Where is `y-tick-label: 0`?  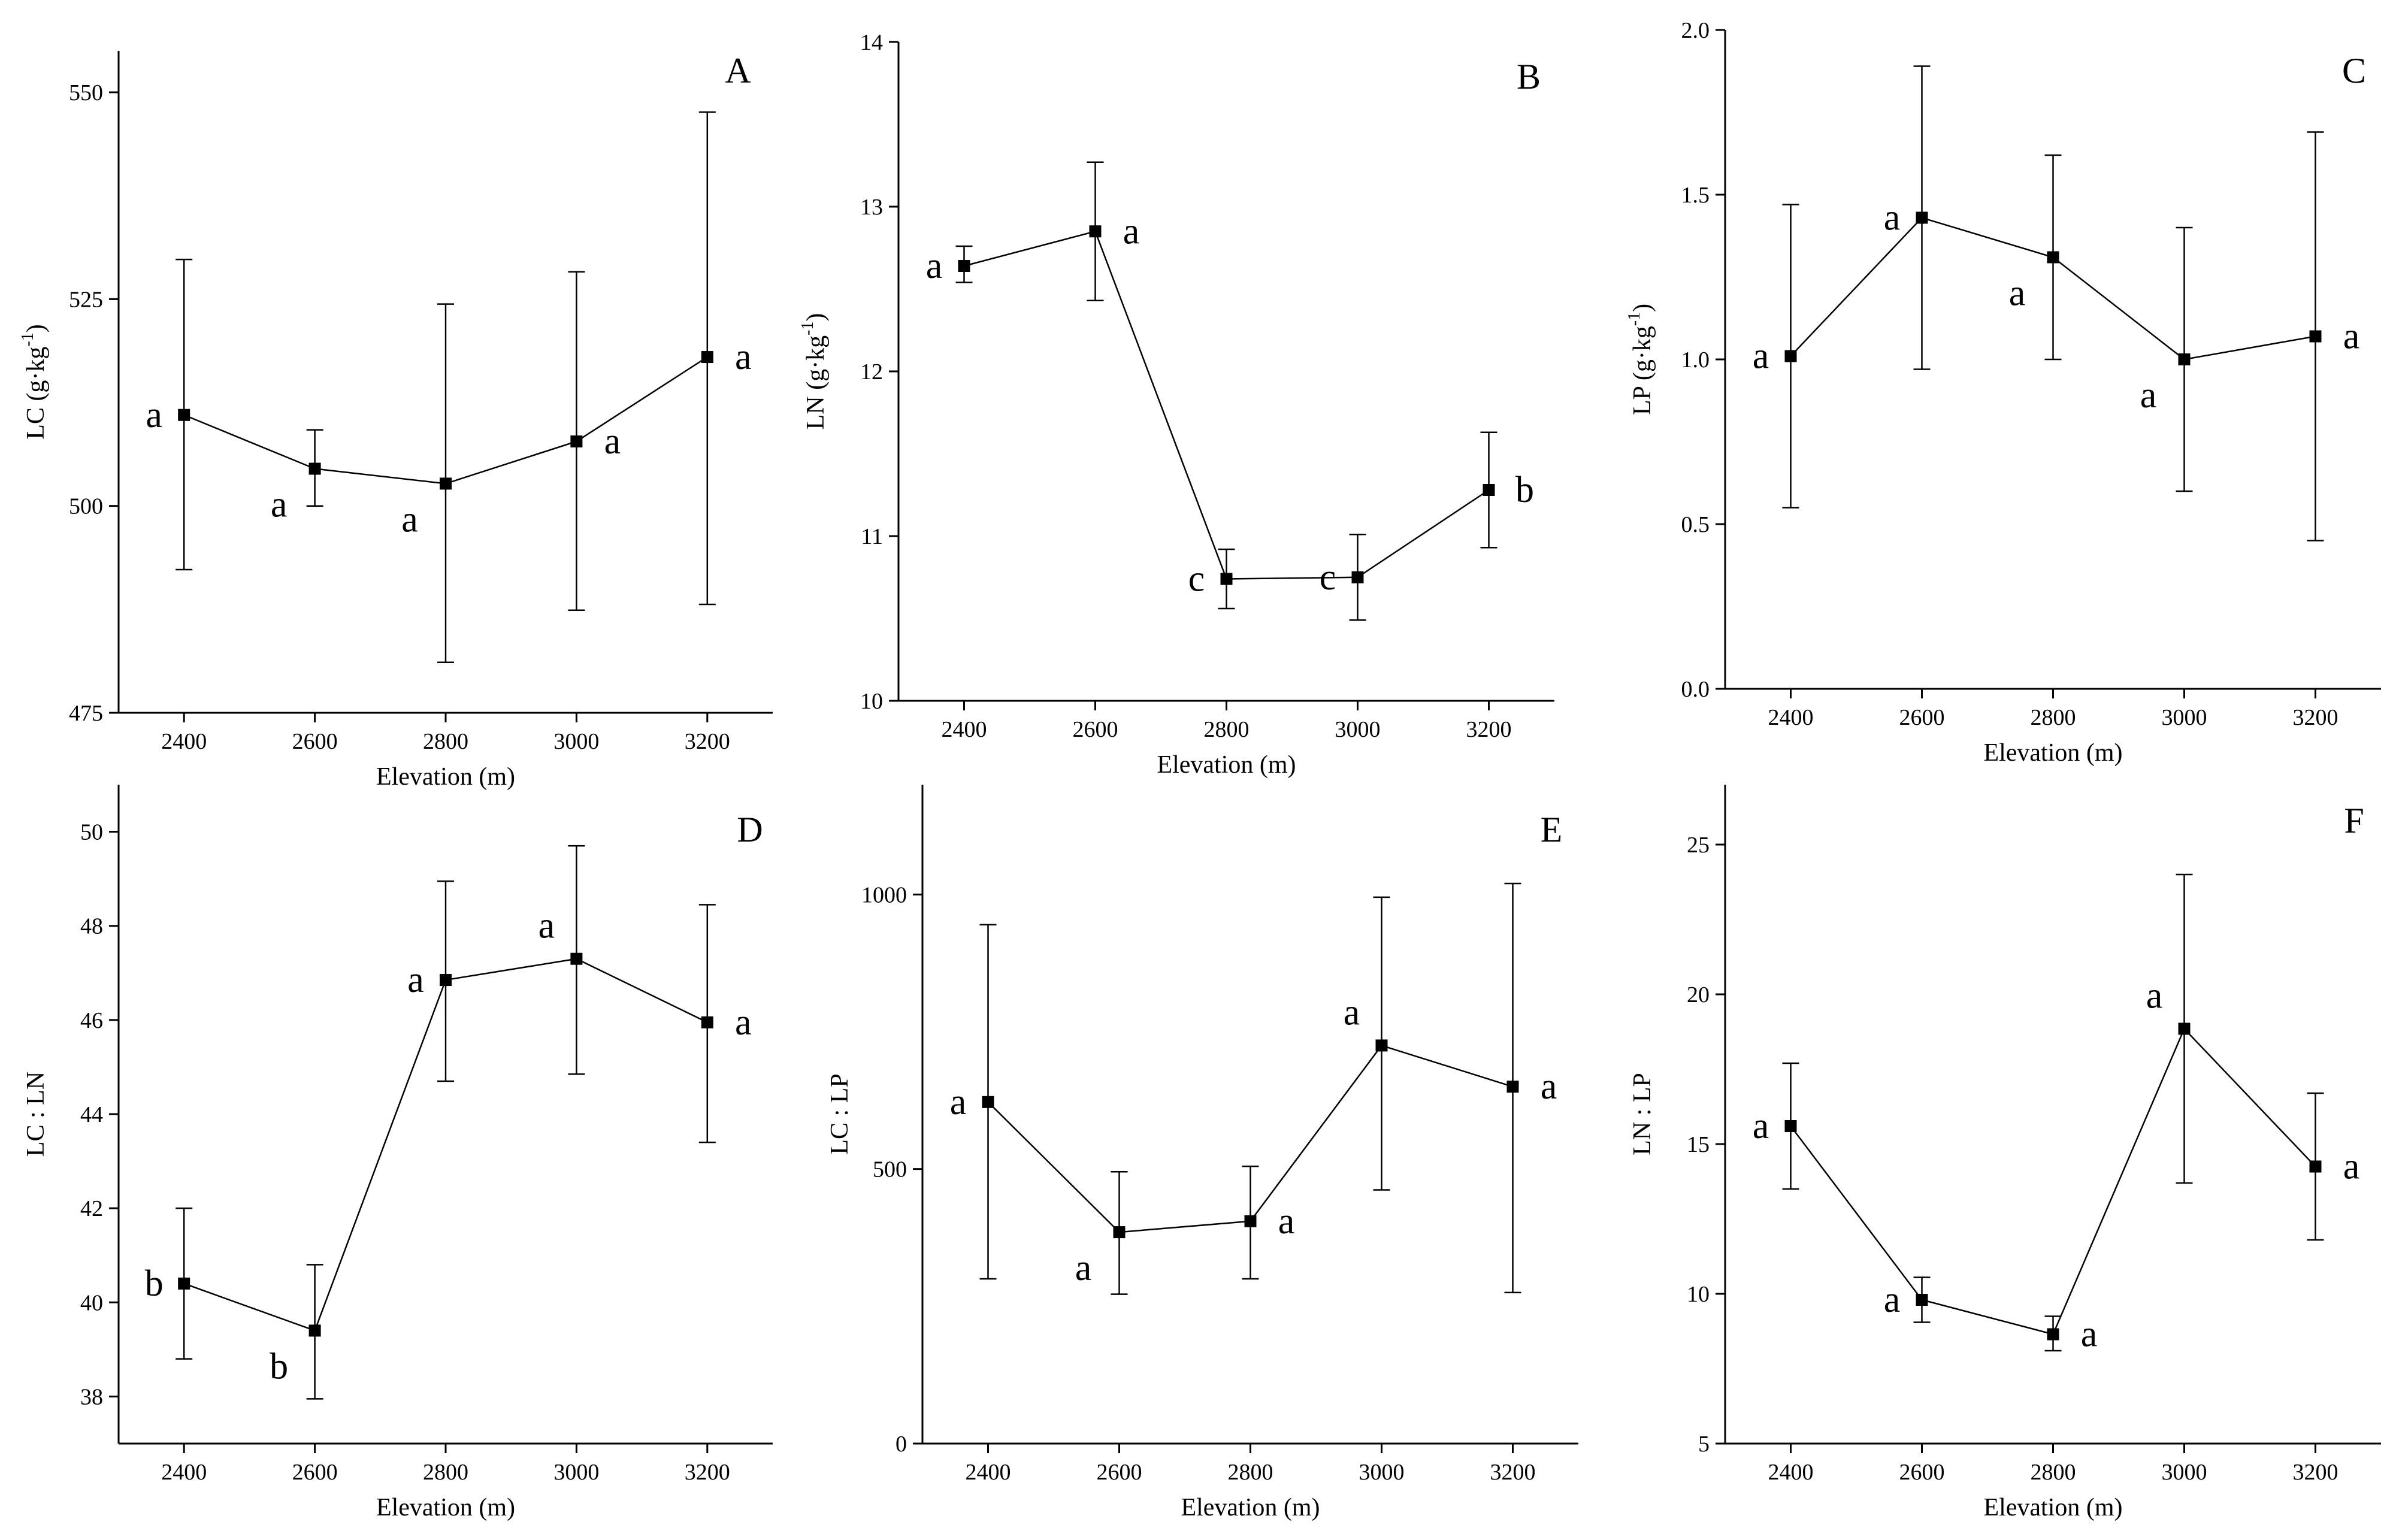
y-tick-label: 0 is located at coordinates (901, 1444).